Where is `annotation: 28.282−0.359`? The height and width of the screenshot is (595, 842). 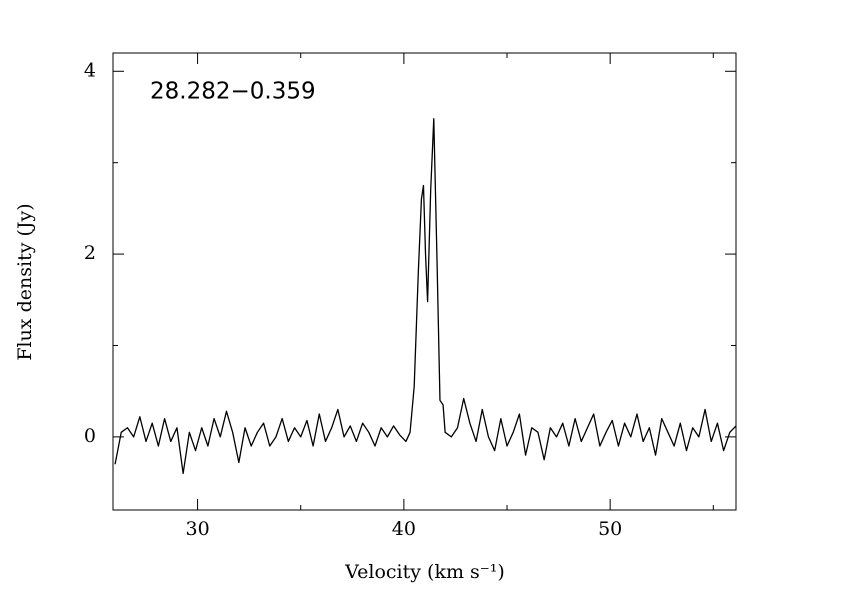 annotation: 28.282−0.359 is located at coordinates (233, 92).